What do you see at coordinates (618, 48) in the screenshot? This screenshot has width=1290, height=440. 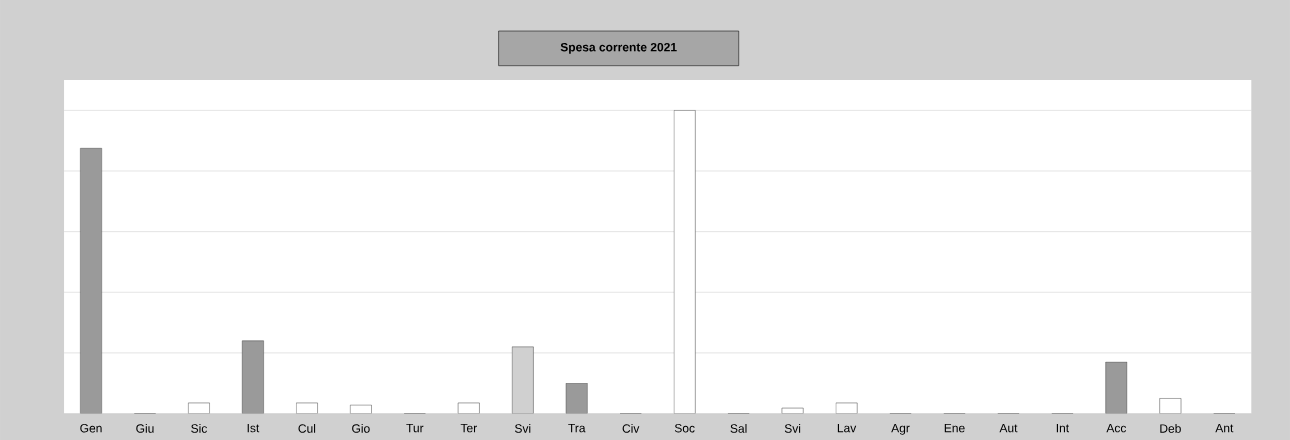 I see `chart-title: Spesa corrente 2021` at bounding box center [618, 48].